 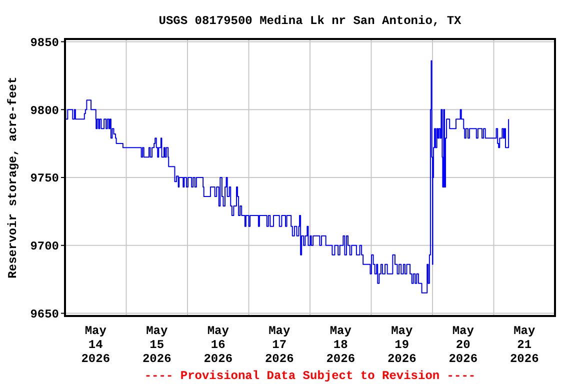 I want to click on y-tick-label: 9700, so click(x=44, y=247).